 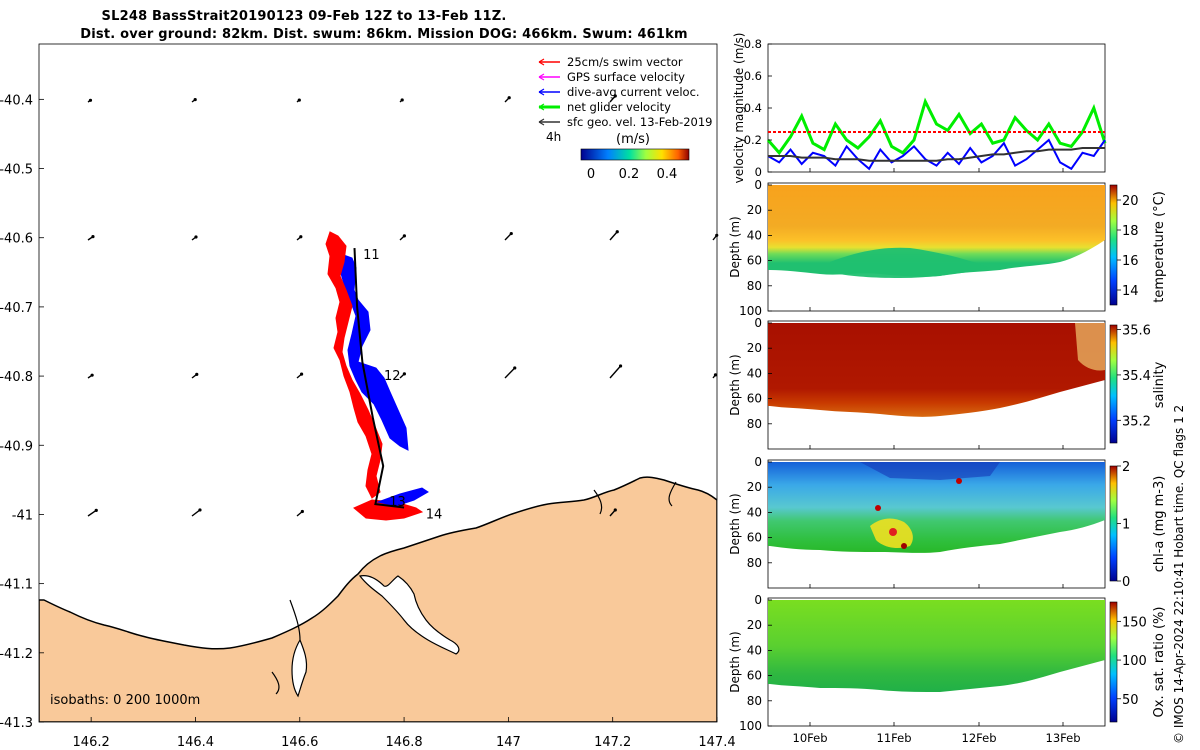 What do you see at coordinates (1130, 231) in the screenshot?
I see `colorbar-tick-label: 18` at bounding box center [1130, 231].